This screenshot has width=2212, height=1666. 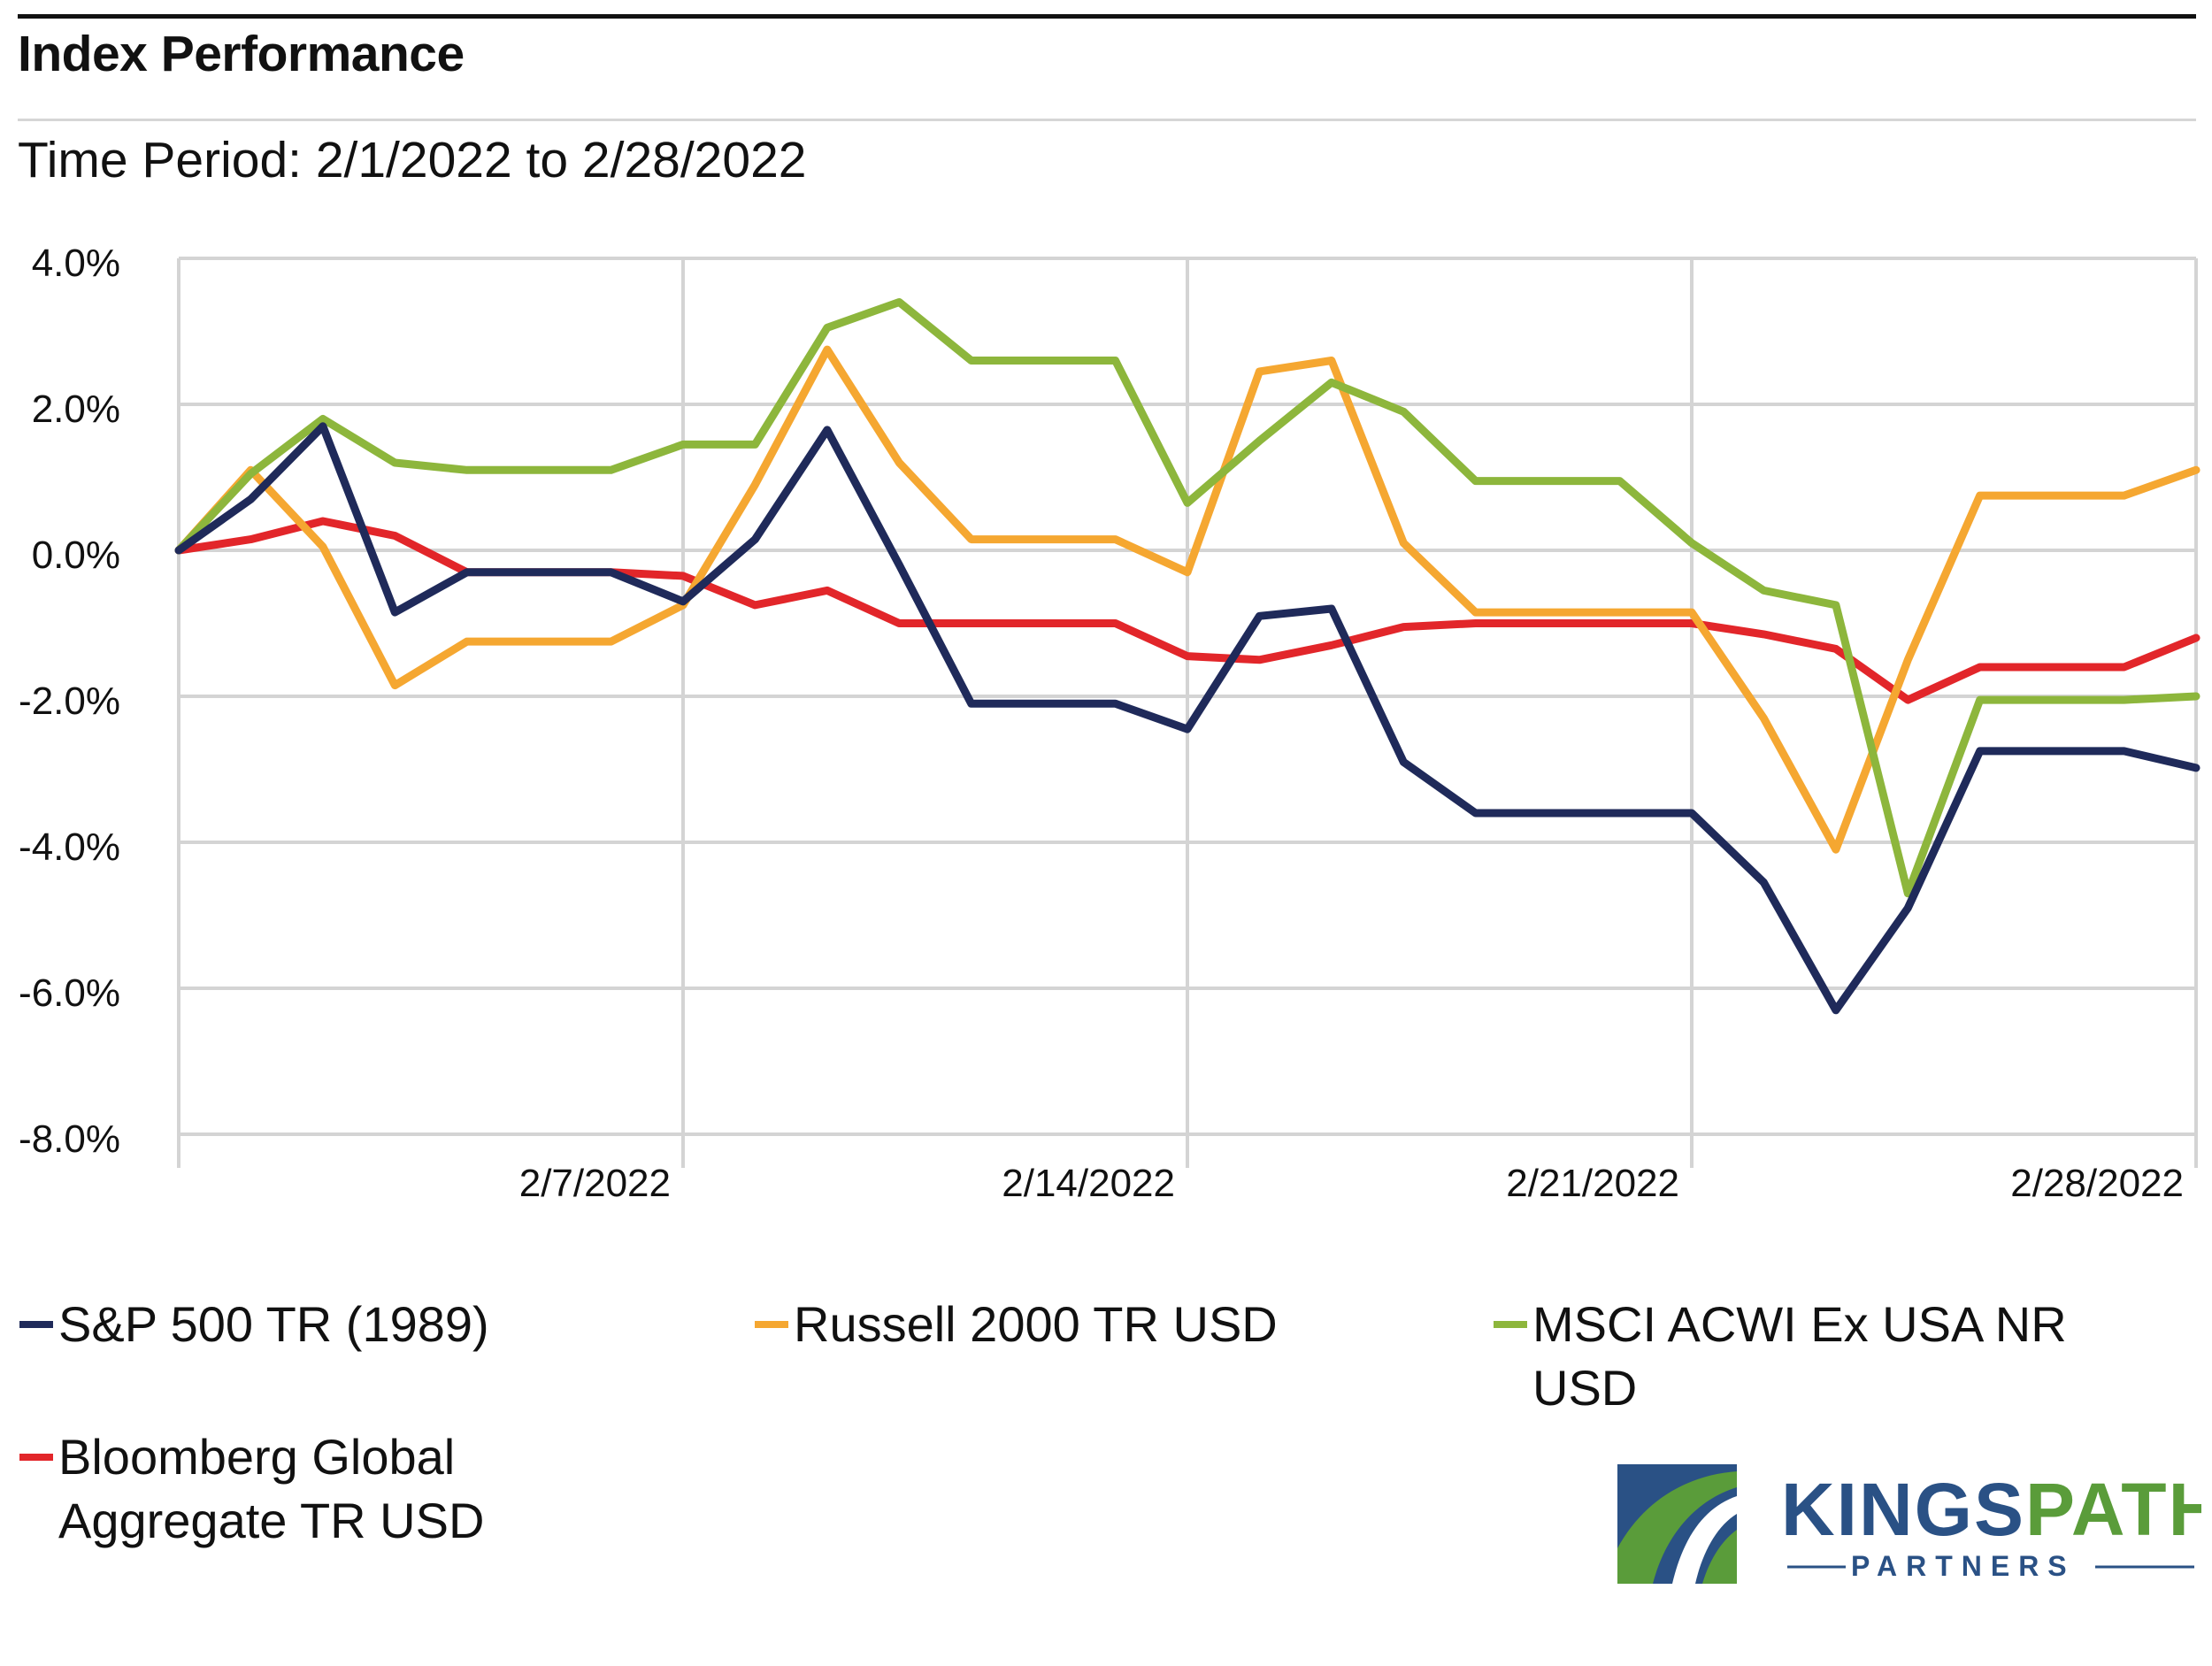 I want to click on y-tick-label: 2.0%, so click(x=76, y=409).